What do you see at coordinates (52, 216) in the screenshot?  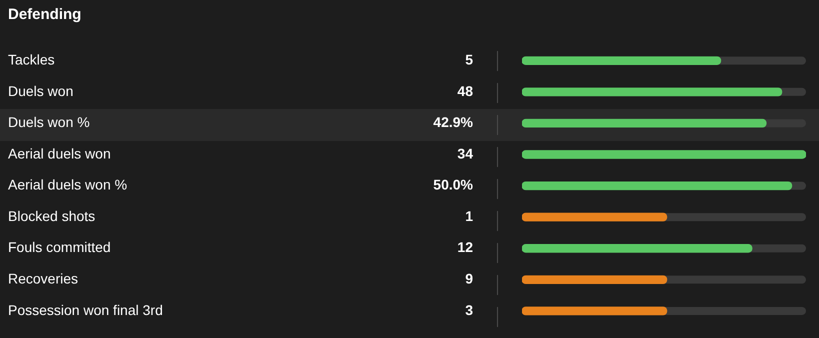 I see `y-tick-label: Blocked shots` at bounding box center [52, 216].